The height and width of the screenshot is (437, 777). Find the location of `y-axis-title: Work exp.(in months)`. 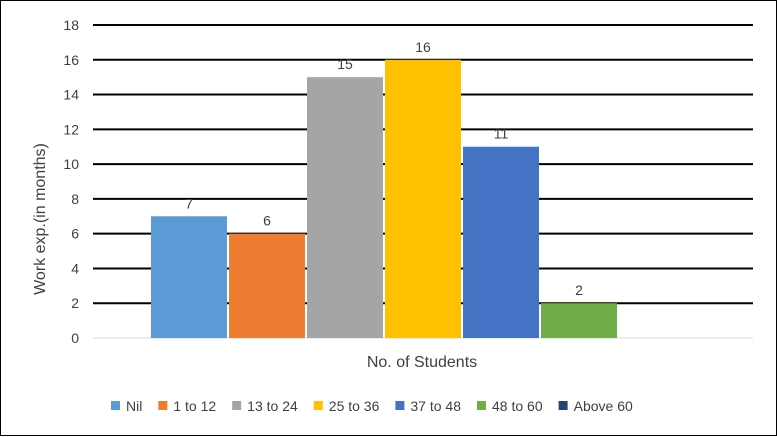

y-axis-title: Work exp.(in months) is located at coordinates (40, 219).